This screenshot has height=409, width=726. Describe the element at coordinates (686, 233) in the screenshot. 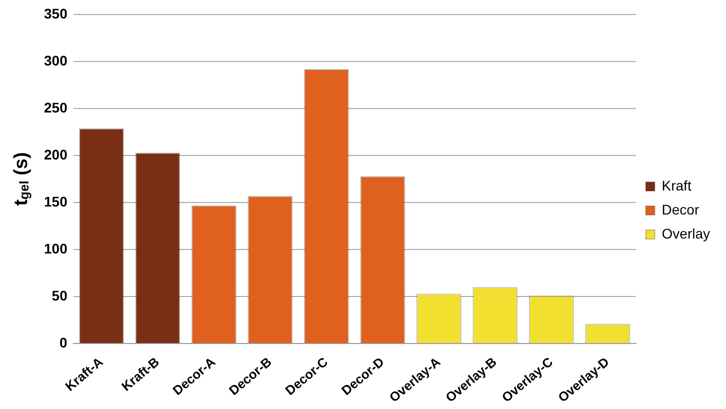

I see `legend-label: Overlay` at that location.